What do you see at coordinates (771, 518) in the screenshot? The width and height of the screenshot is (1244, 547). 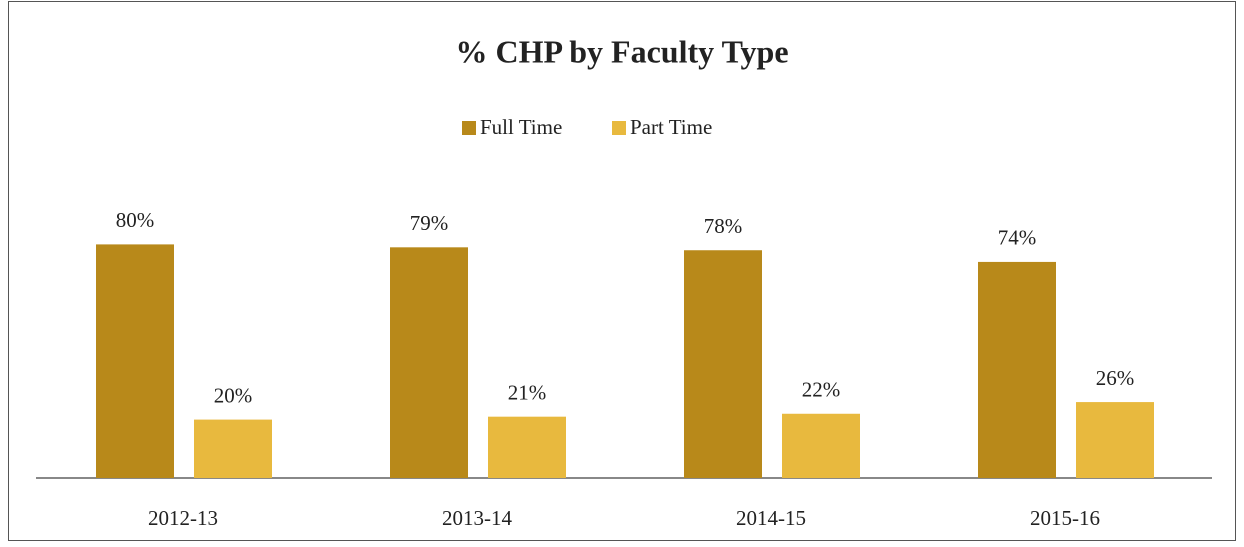 I see `x-tick-label: 2014-15` at bounding box center [771, 518].